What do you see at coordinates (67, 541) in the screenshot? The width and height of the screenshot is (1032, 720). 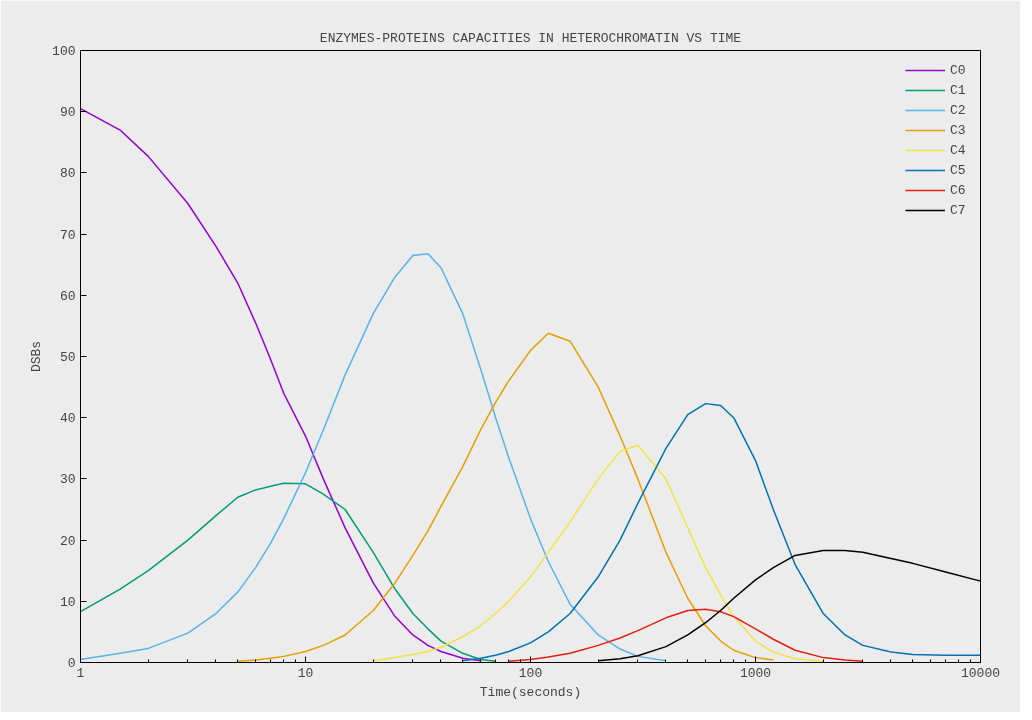 I see `y-tick-label: 20` at bounding box center [67, 541].